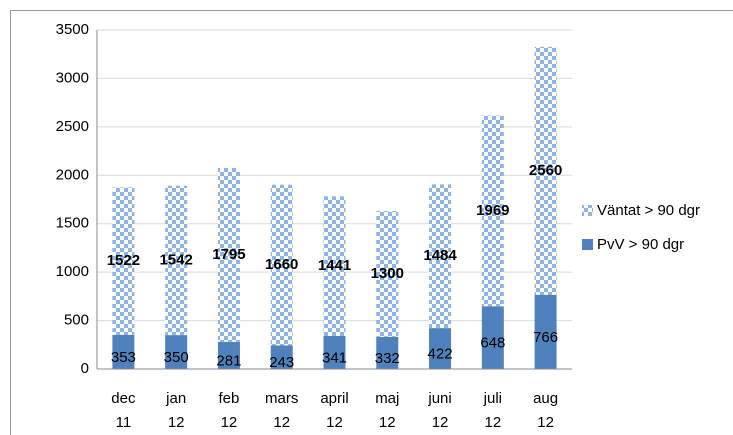 This screenshot has width=733, height=435. I want to click on data-label: 1300, so click(387, 273).